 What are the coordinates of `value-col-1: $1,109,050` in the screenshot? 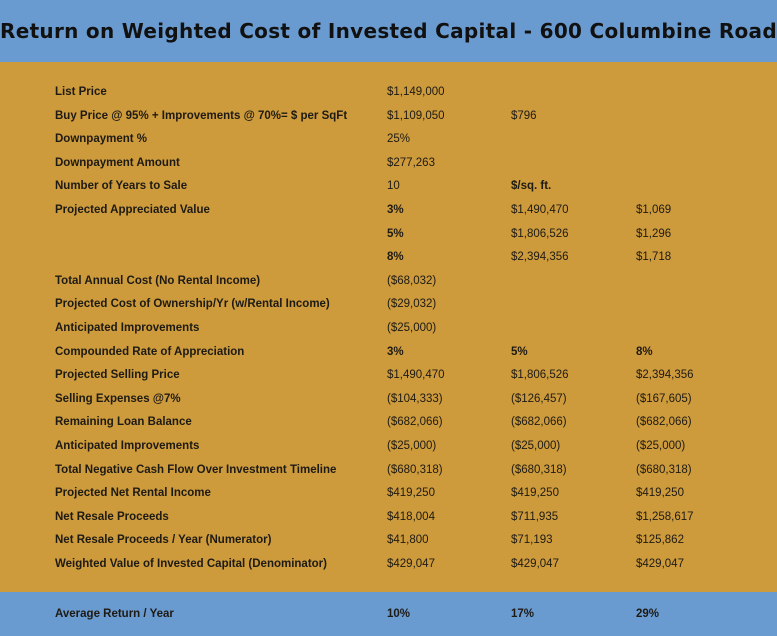 It's located at (416, 115).